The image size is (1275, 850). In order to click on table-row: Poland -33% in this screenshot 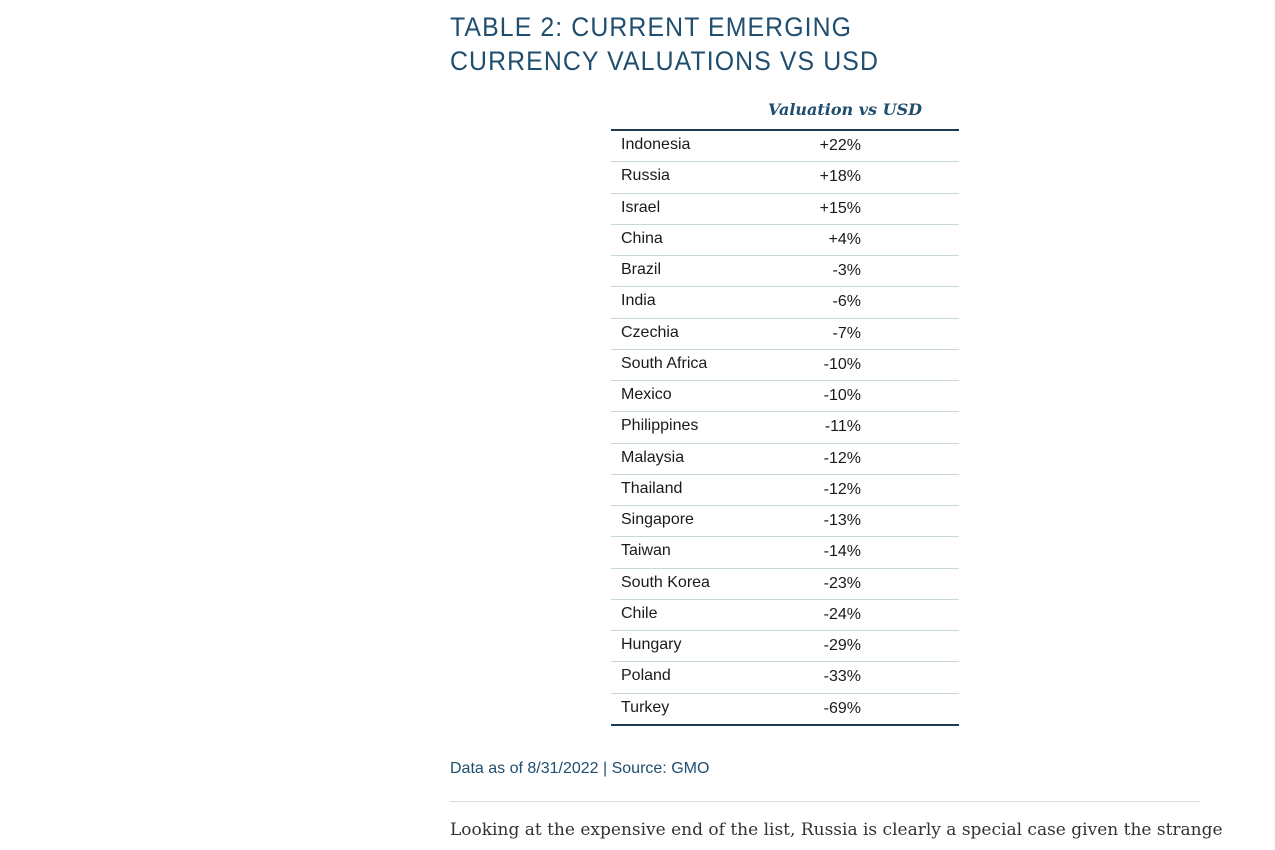, I will do `click(785, 678)`.